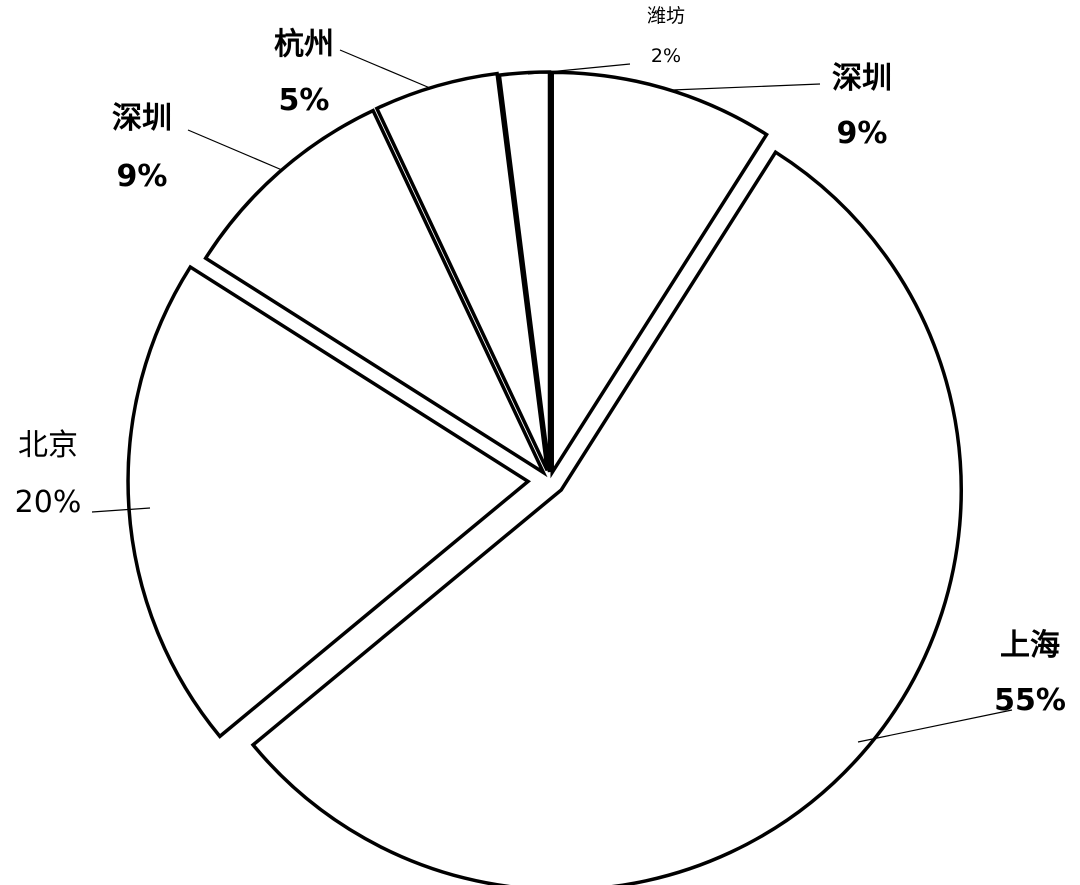  I want to click on slice-percent-2: 20%, so click(48, 502).